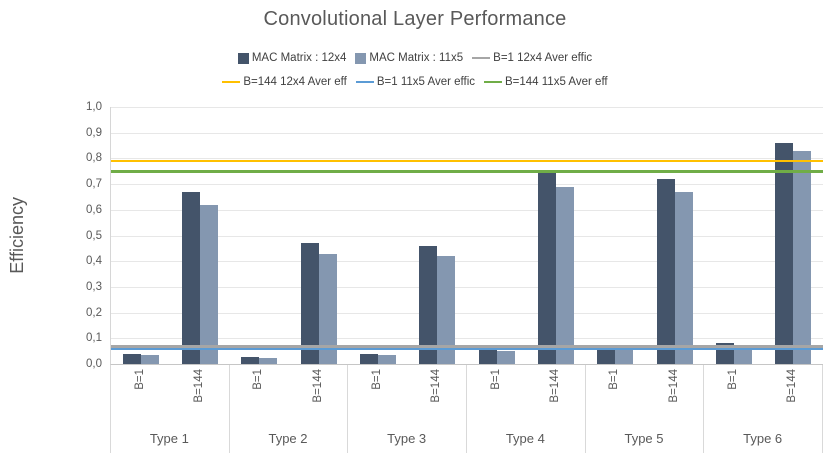 This screenshot has width=830, height=457. I want to click on y-tick-label: 0,1, so click(94, 338).